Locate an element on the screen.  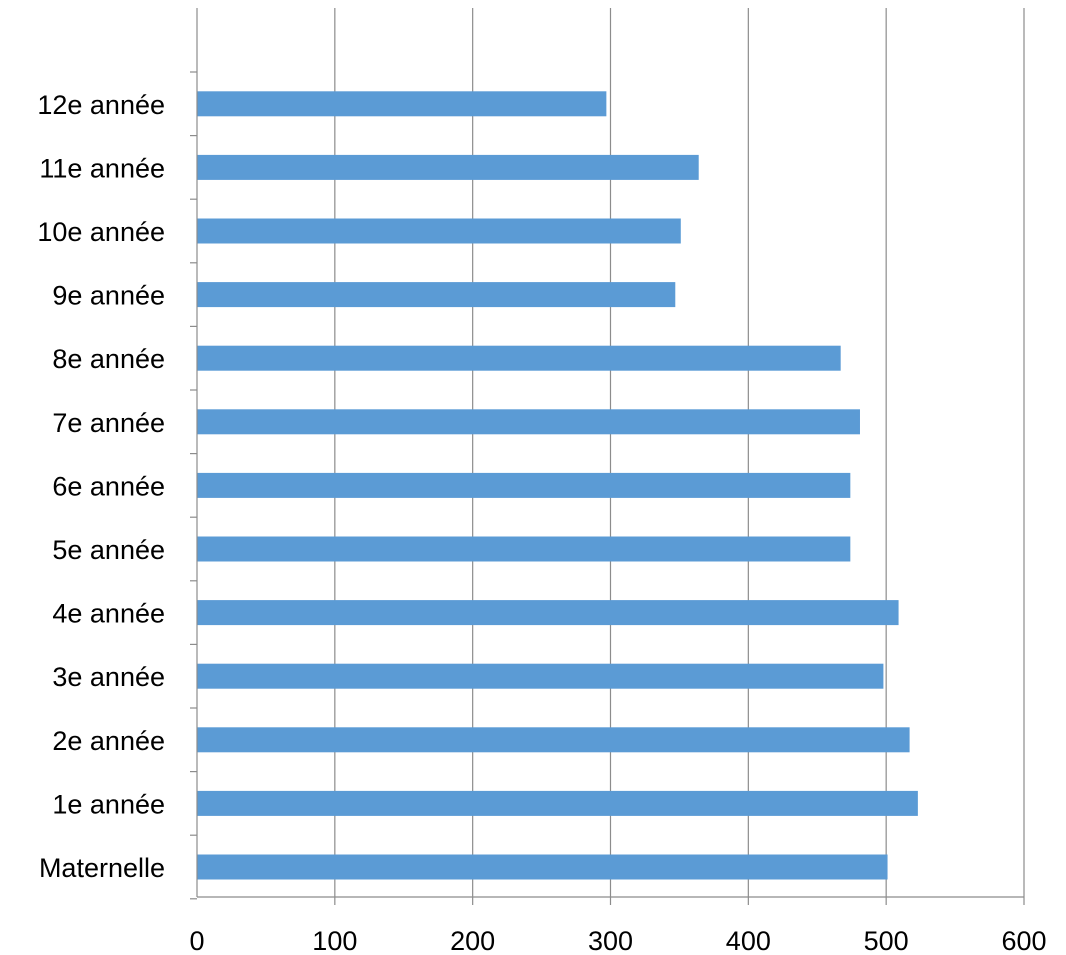
category-label: 11e année is located at coordinates (102, 168).